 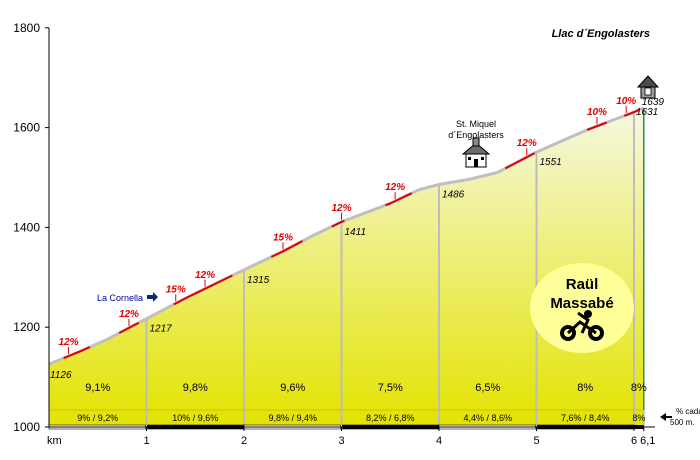 I want to click on per-unit-note-line2: 500 m., so click(x=682, y=422).